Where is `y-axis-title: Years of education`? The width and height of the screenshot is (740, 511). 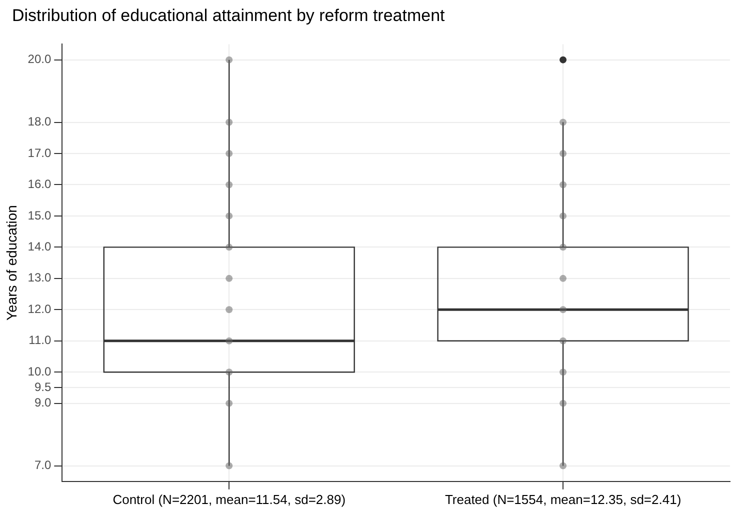
y-axis-title: Years of education is located at coordinates (11, 263).